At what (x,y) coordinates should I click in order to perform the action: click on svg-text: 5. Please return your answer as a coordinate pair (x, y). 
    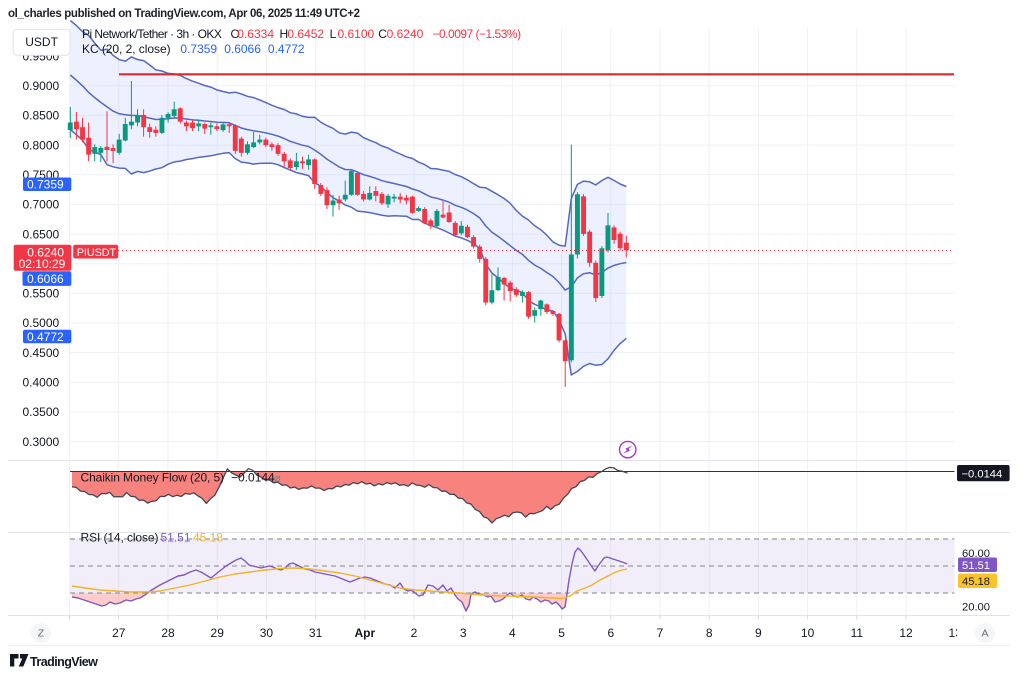
    Looking at the image, I should click on (561, 633).